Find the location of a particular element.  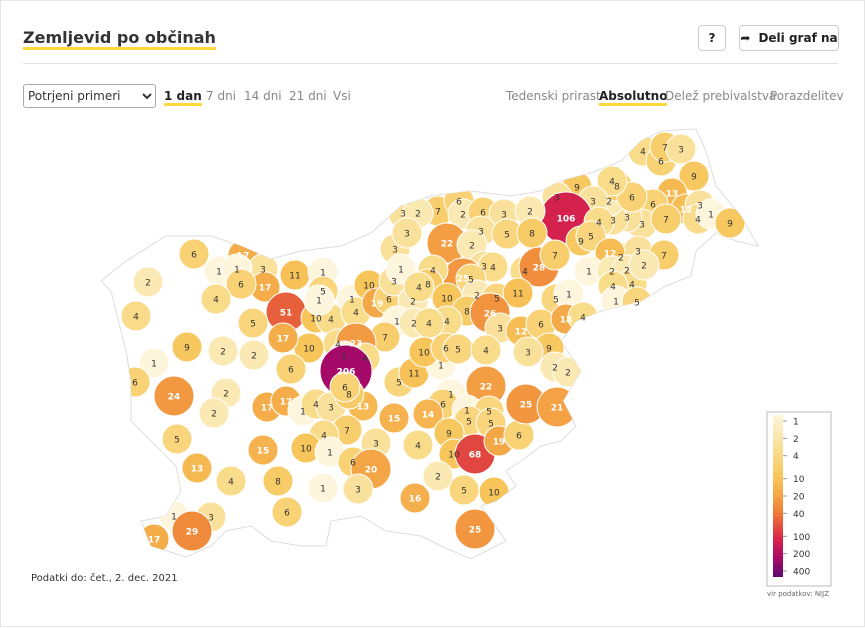

region-label: 13 is located at coordinates (363, 408).